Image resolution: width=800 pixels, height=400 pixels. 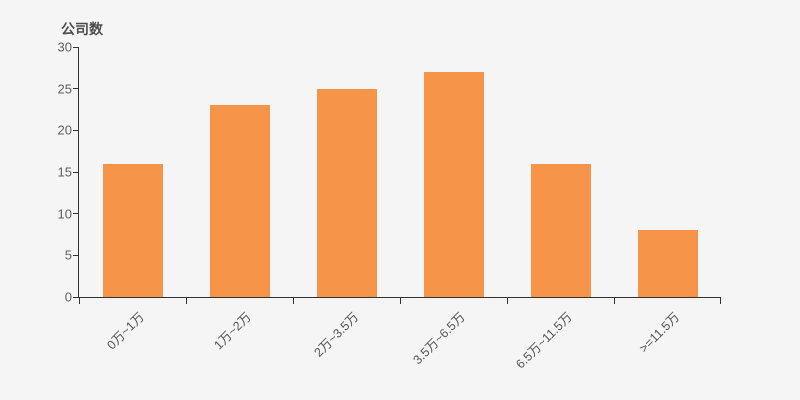 What do you see at coordinates (64, 172) in the screenshot?
I see `y-axis-label: 15` at bounding box center [64, 172].